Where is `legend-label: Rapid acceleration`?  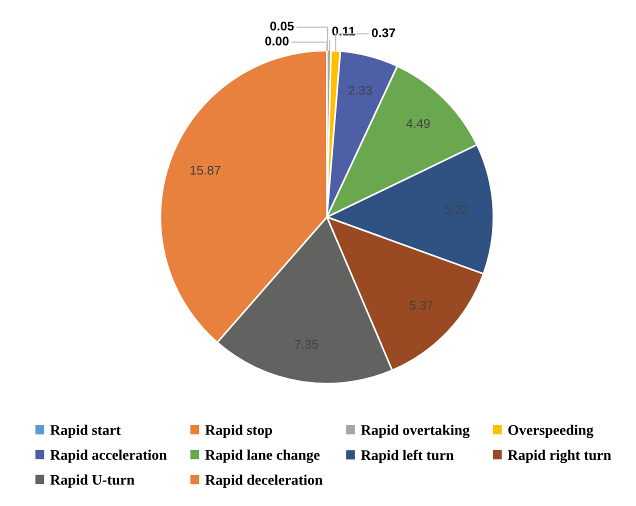
legend-label: Rapid acceleration is located at coordinates (108, 456).